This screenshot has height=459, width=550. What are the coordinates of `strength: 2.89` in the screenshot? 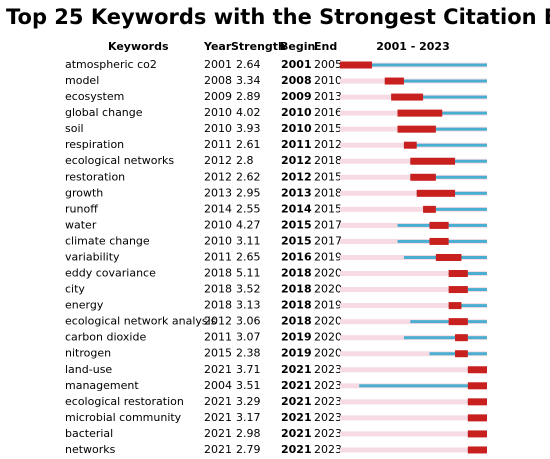 It's located at (248, 96).